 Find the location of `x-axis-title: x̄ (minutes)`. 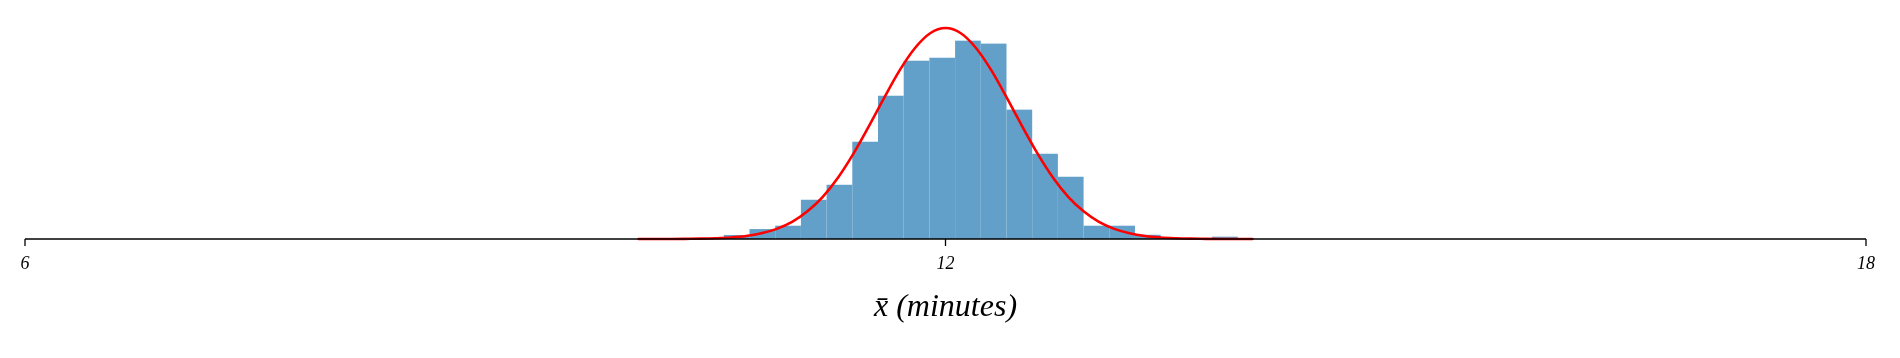

x-axis-title: x̄ (minutes) is located at coordinates (945, 305).